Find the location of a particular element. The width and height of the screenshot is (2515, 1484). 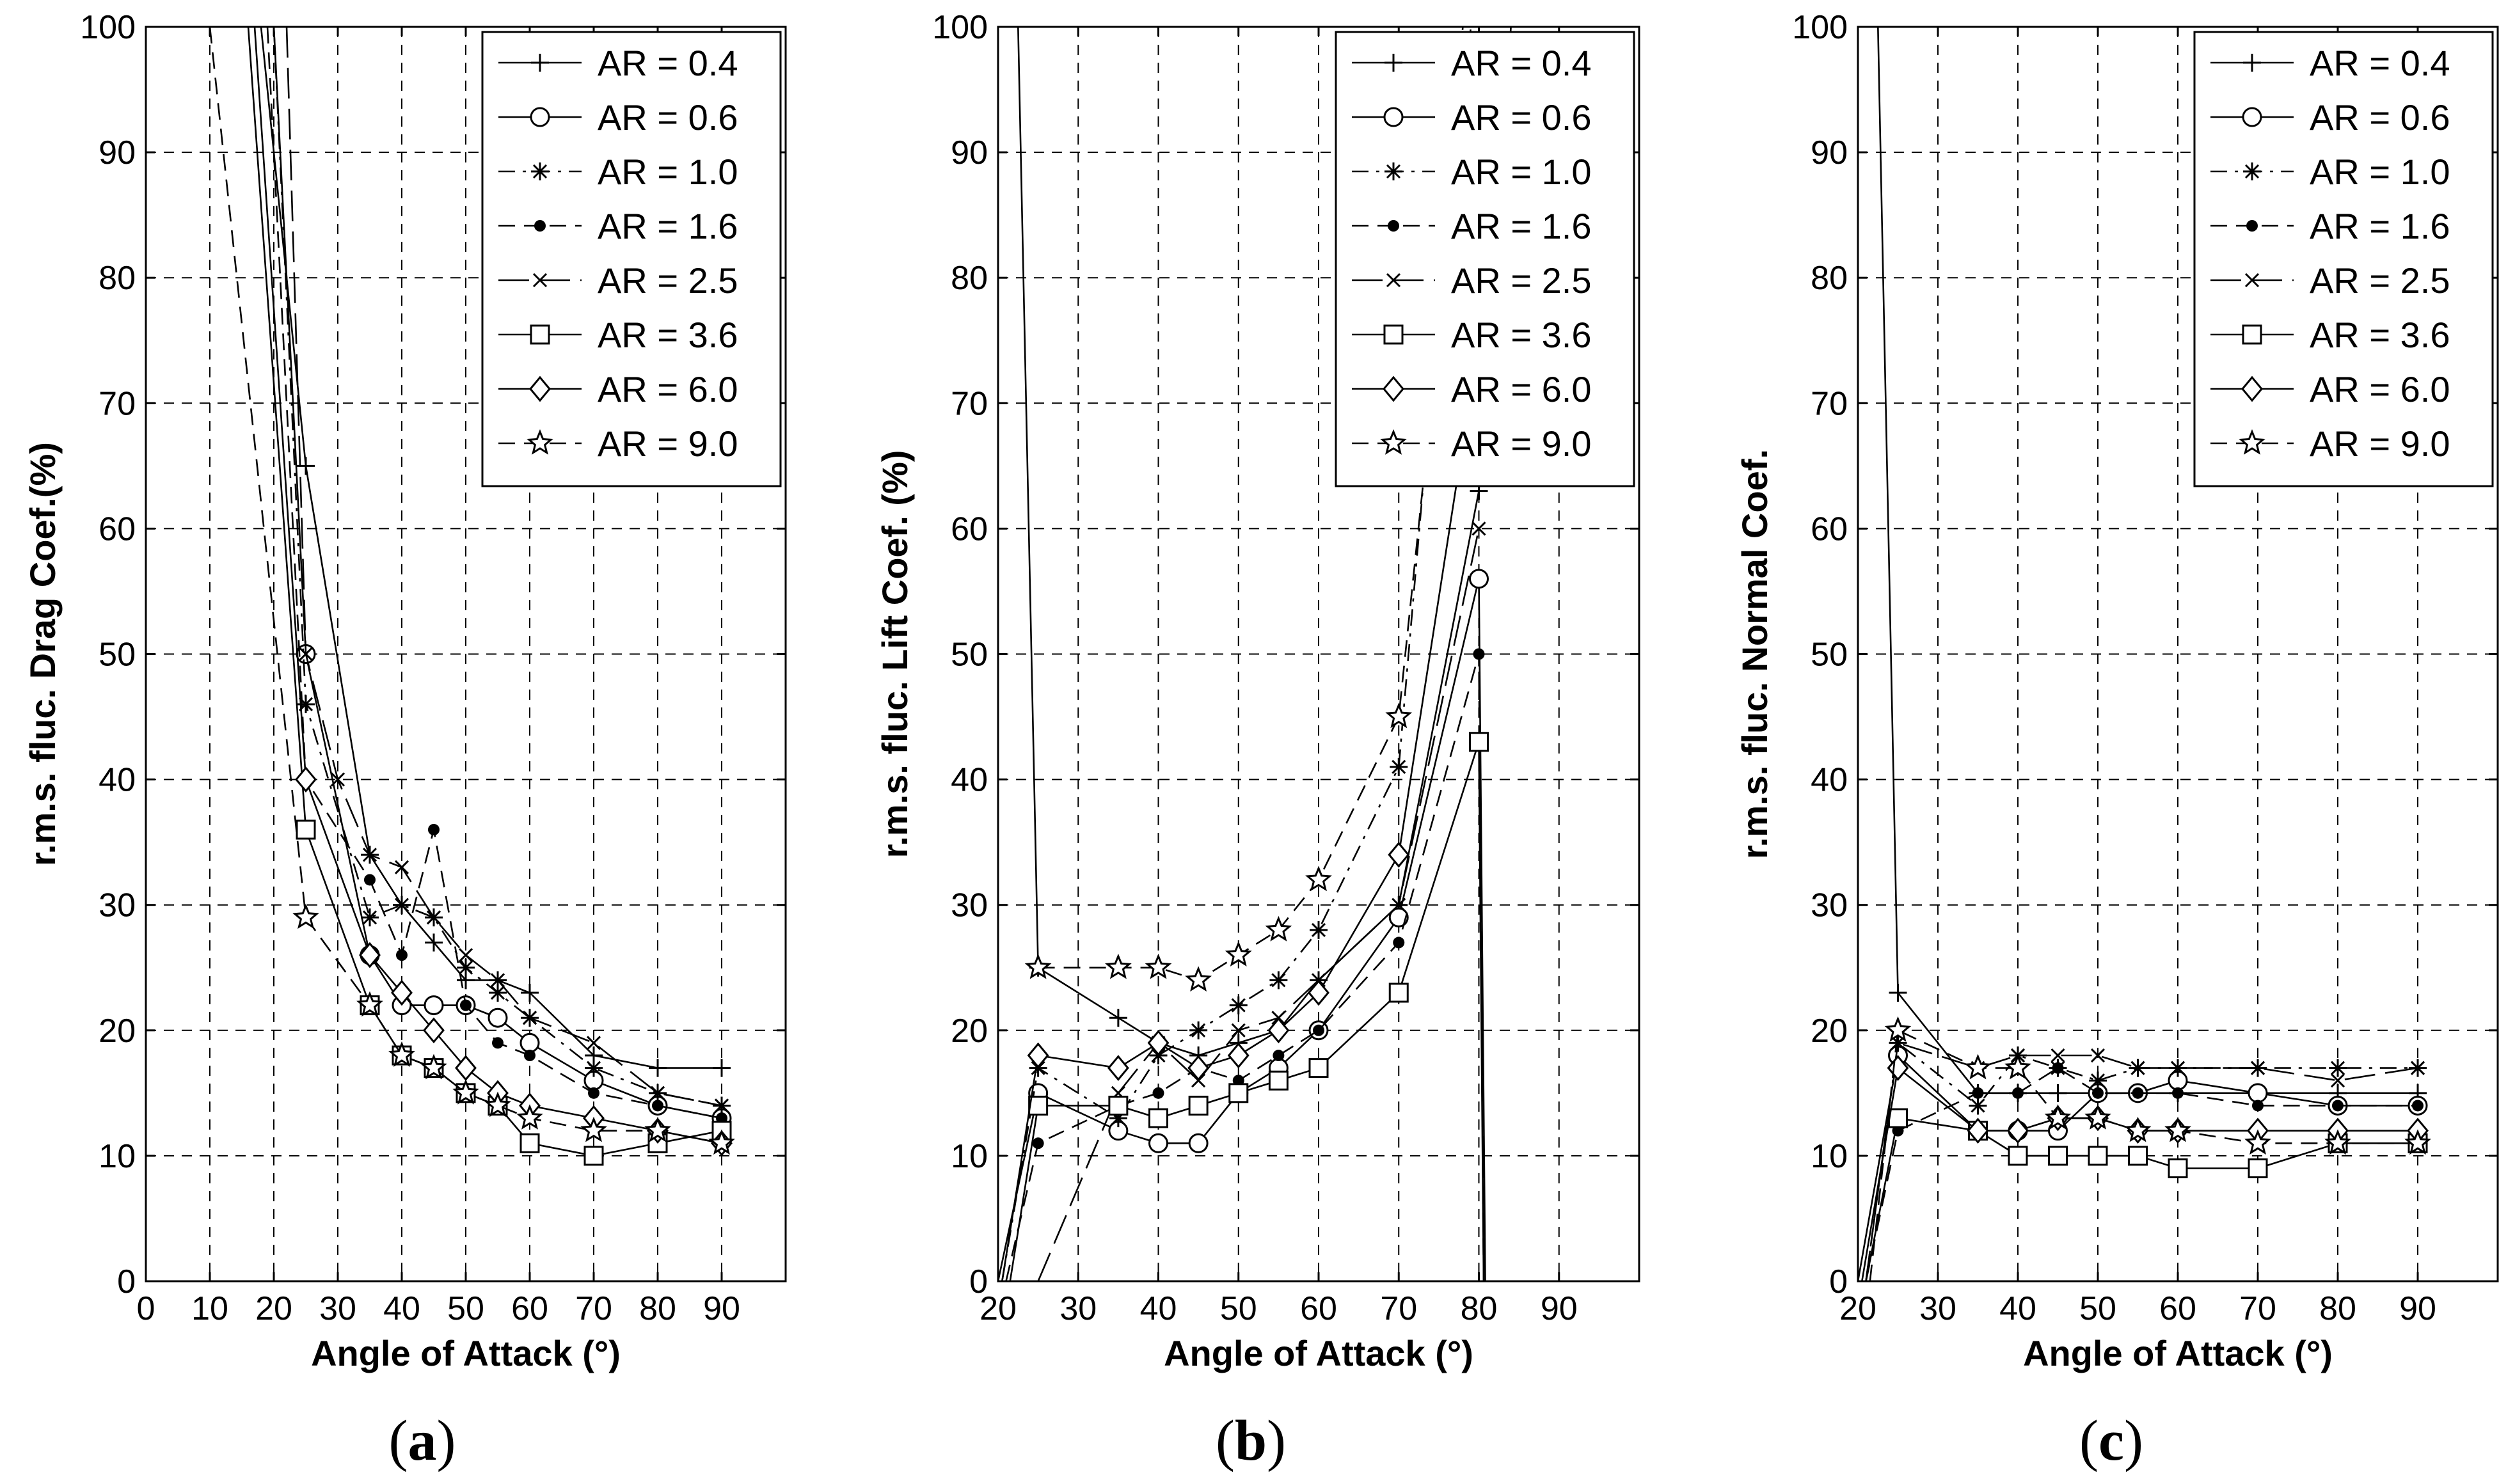

legend-entry: AR = 0.6 is located at coordinates (2330, 117).